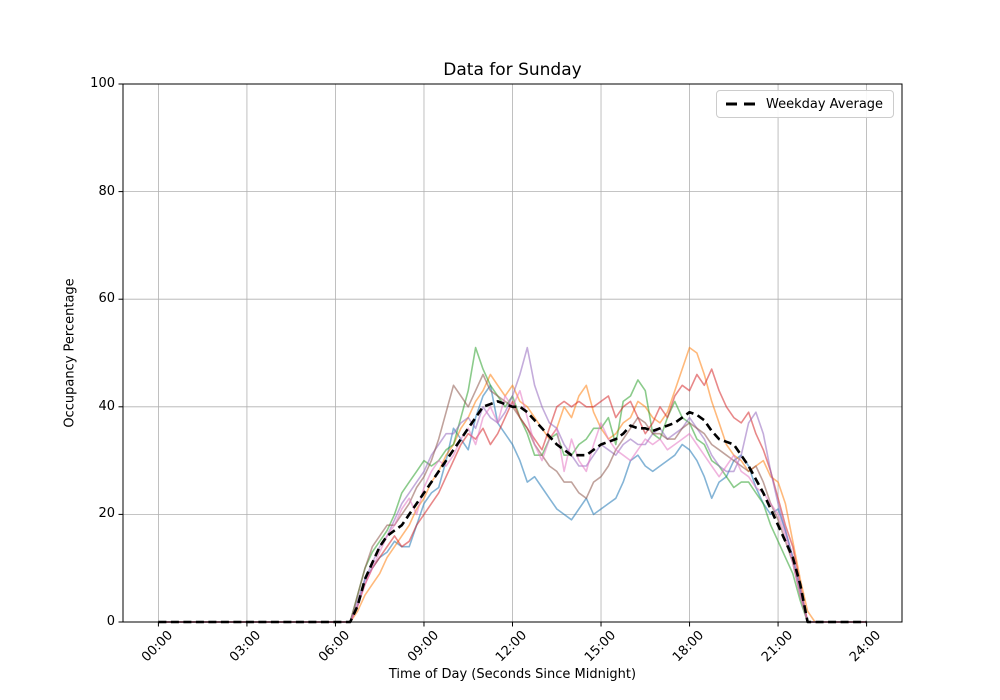 This screenshot has height=700, width=1000. I want to click on dashed-line-icon, so click(741, 104).